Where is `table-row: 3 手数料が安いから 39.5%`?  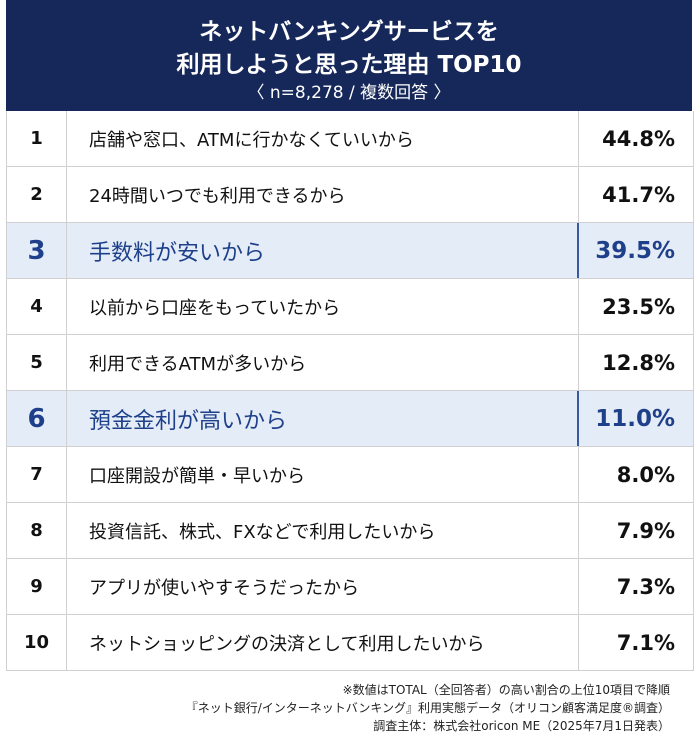 table-row: 3 手数料が安いから 39.5% is located at coordinates (350, 251).